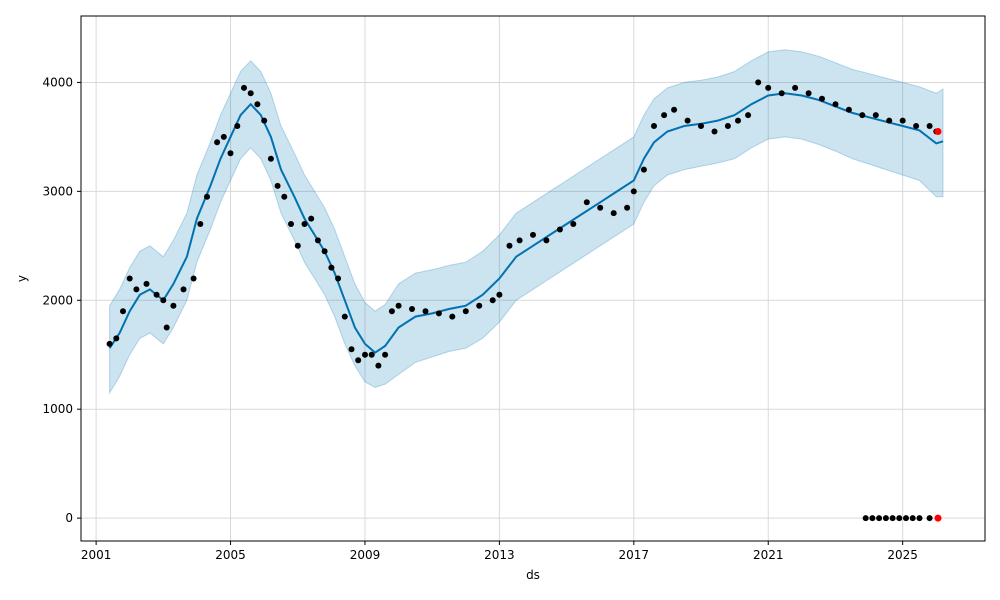  What do you see at coordinates (22, 278) in the screenshot?
I see `y-axis-label: y` at bounding box center [22, 278].